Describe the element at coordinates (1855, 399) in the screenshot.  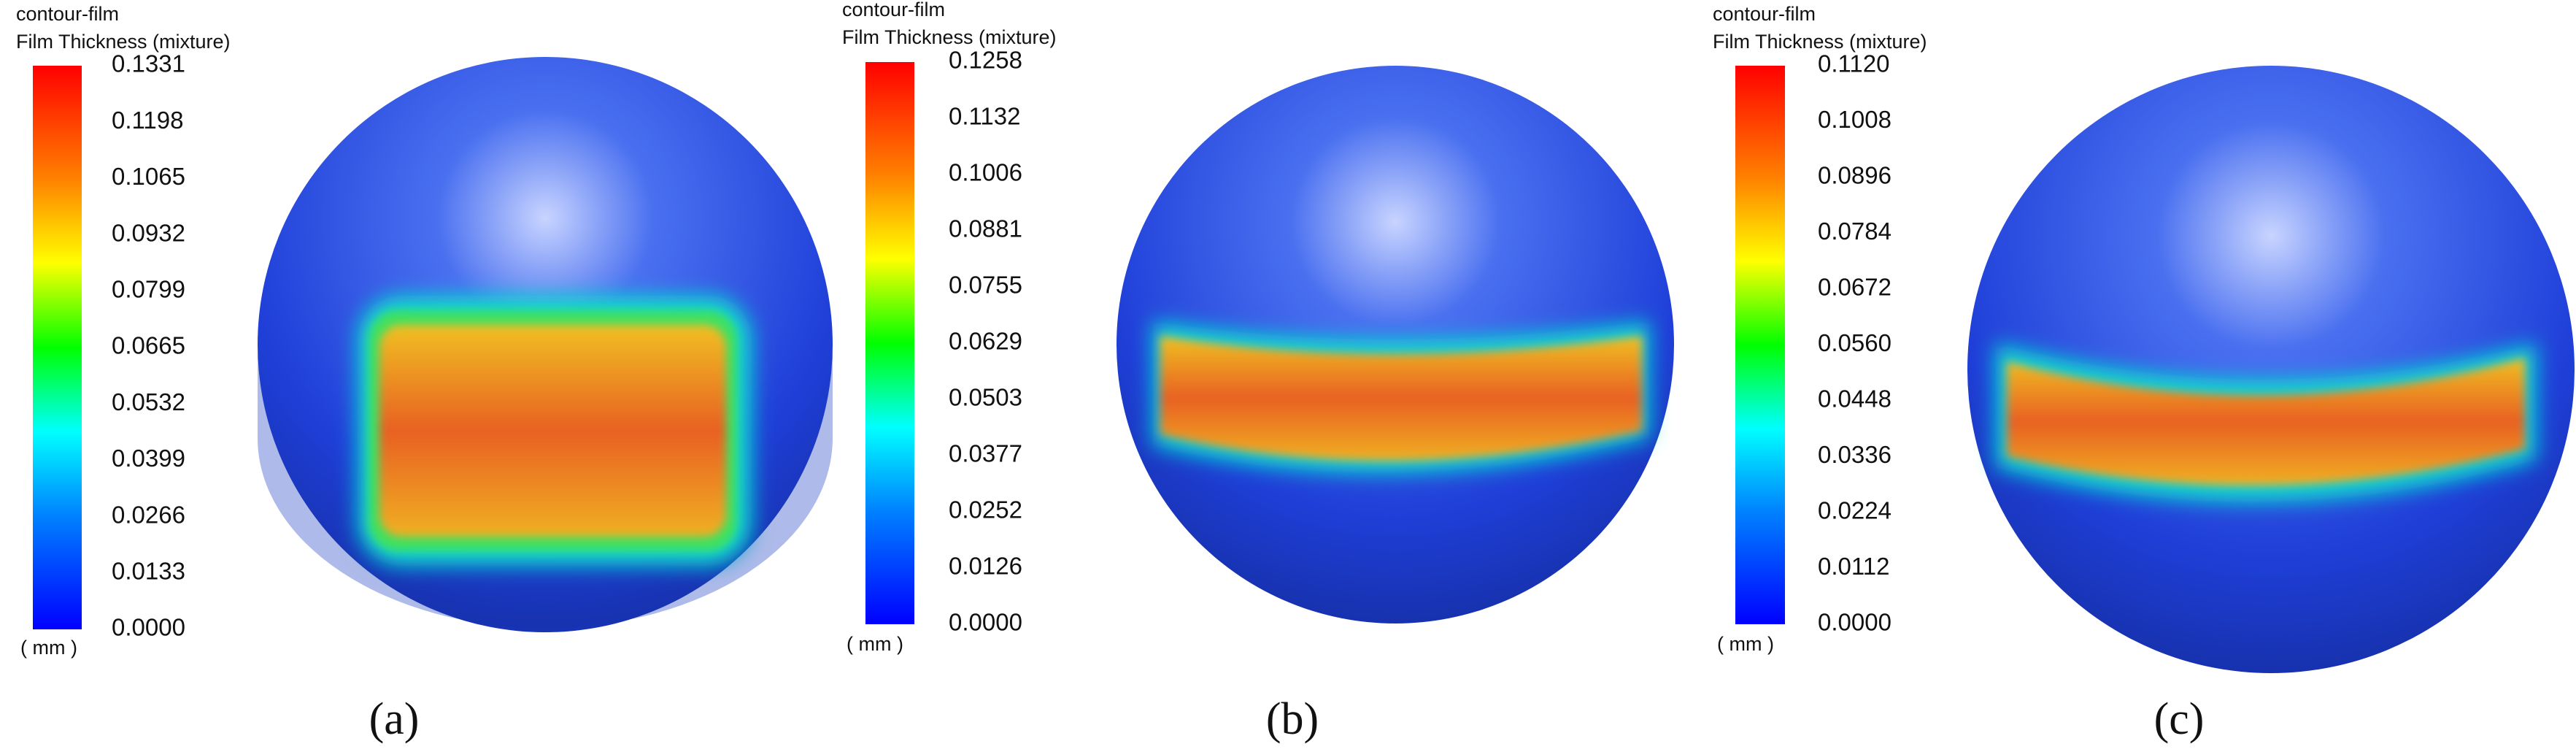
I see `colorbar-tick-label: 0.0448` at that location.